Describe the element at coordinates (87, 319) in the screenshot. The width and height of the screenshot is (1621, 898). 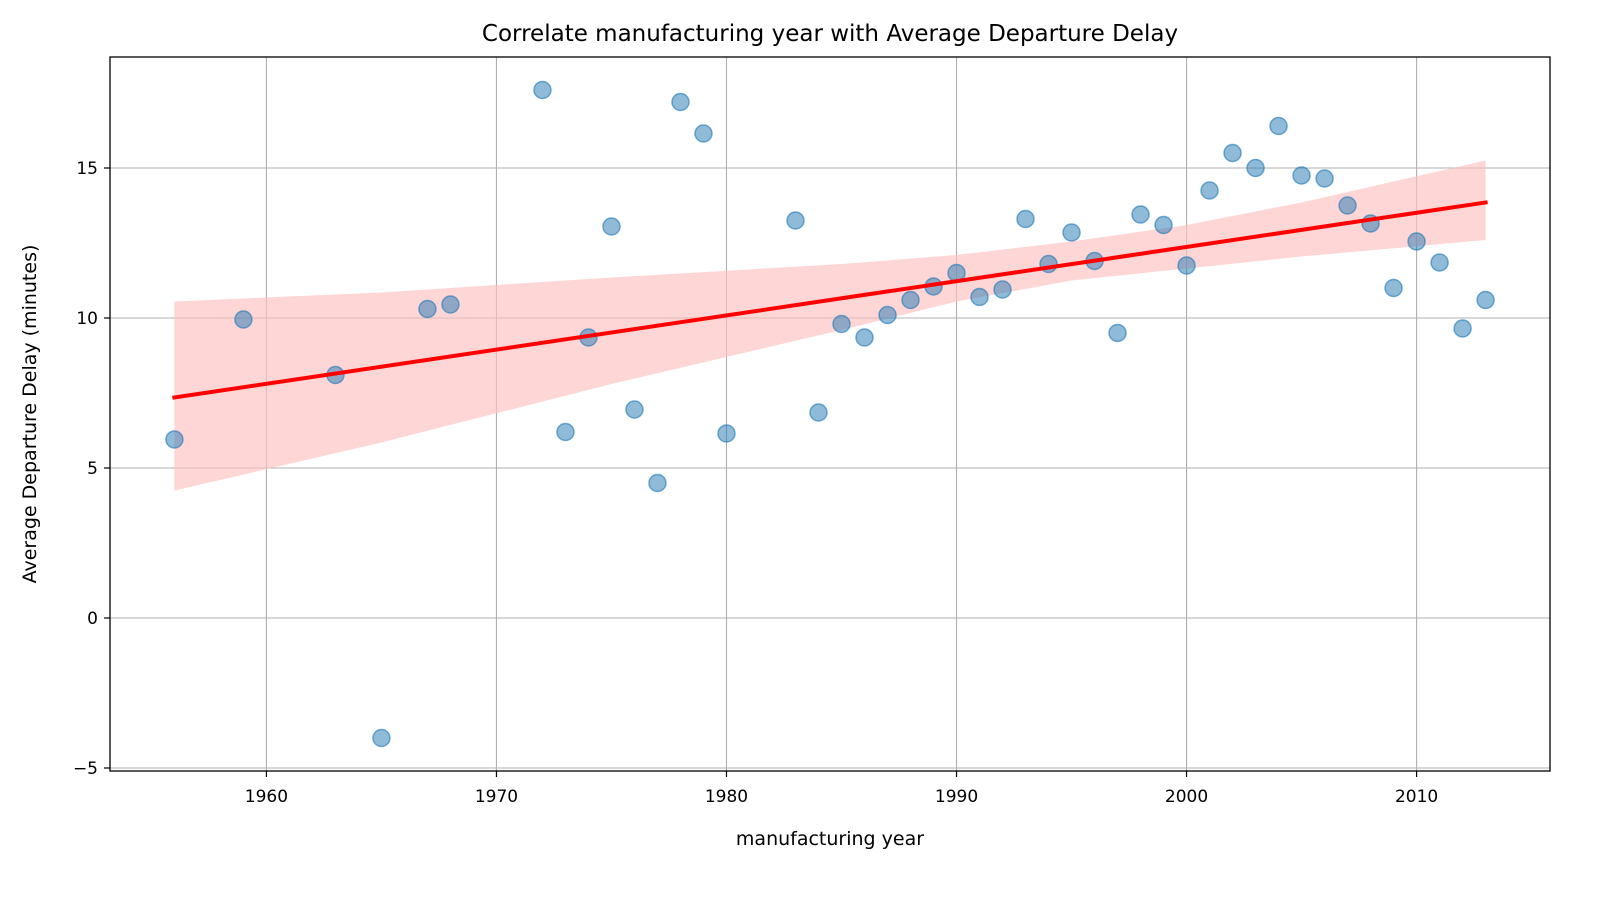
I see `y-tick-label: 10` at that location.